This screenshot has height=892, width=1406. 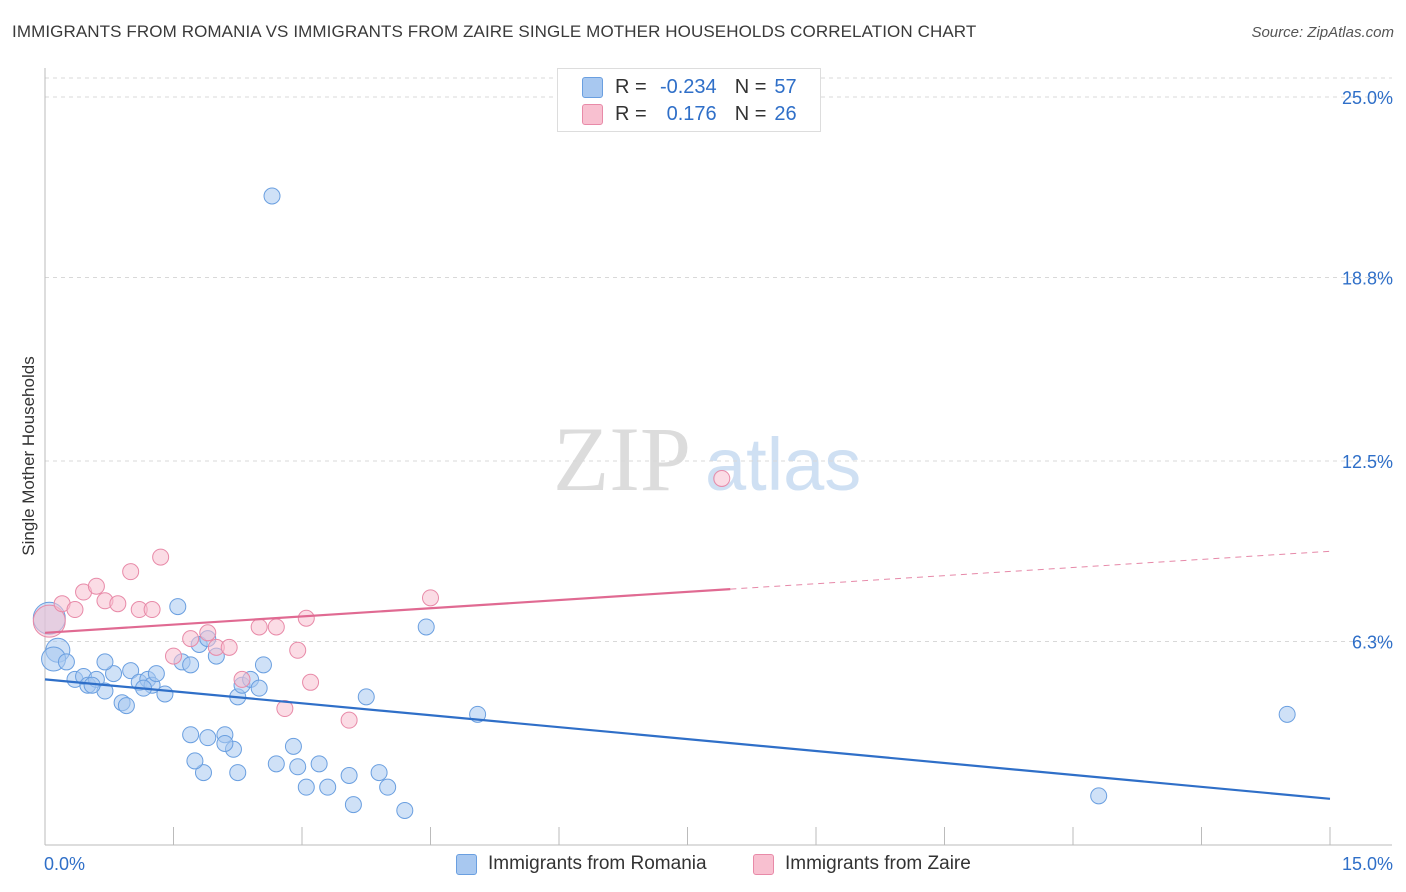 What do you see at coordinates (64, 864) in the screenshot?
I see `x-tick-label-min: 0.0%` at bounding box center [64, 864].